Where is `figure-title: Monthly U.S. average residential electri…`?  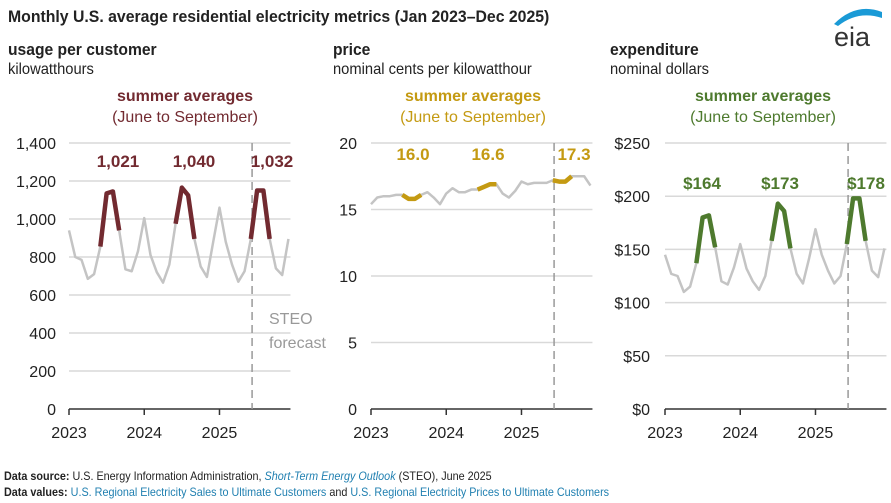
figure-title: Monthly U.S. average residential electri… is located at coordinates (279, 16).